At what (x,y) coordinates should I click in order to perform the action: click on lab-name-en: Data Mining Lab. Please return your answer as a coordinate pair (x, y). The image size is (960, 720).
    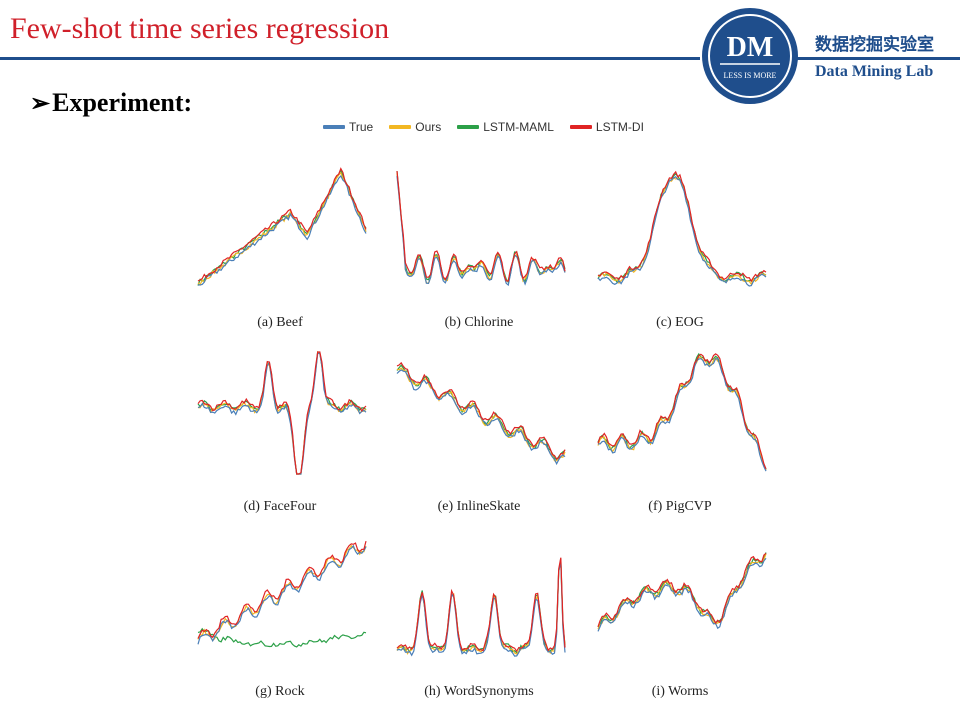
    Looking at the image, I should click on (874, 71).